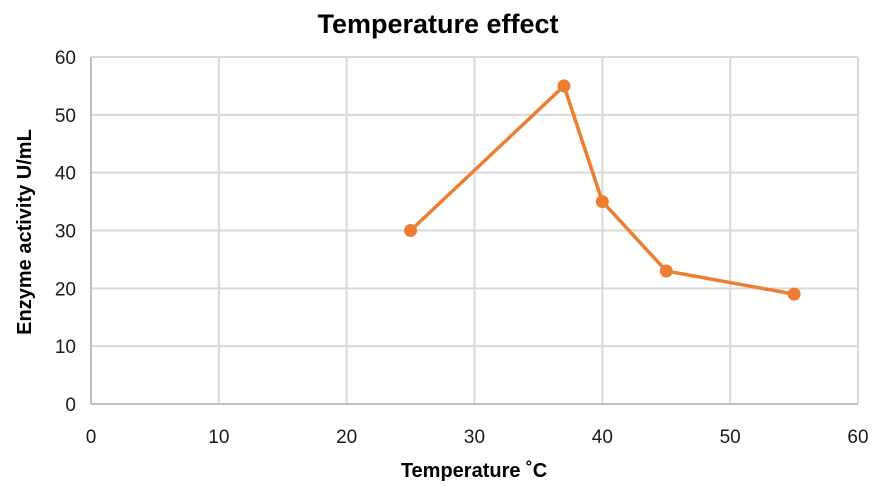 This screenshot has width=886, height=486. I want to click on y-tick-label: 0, so click(70, 405).